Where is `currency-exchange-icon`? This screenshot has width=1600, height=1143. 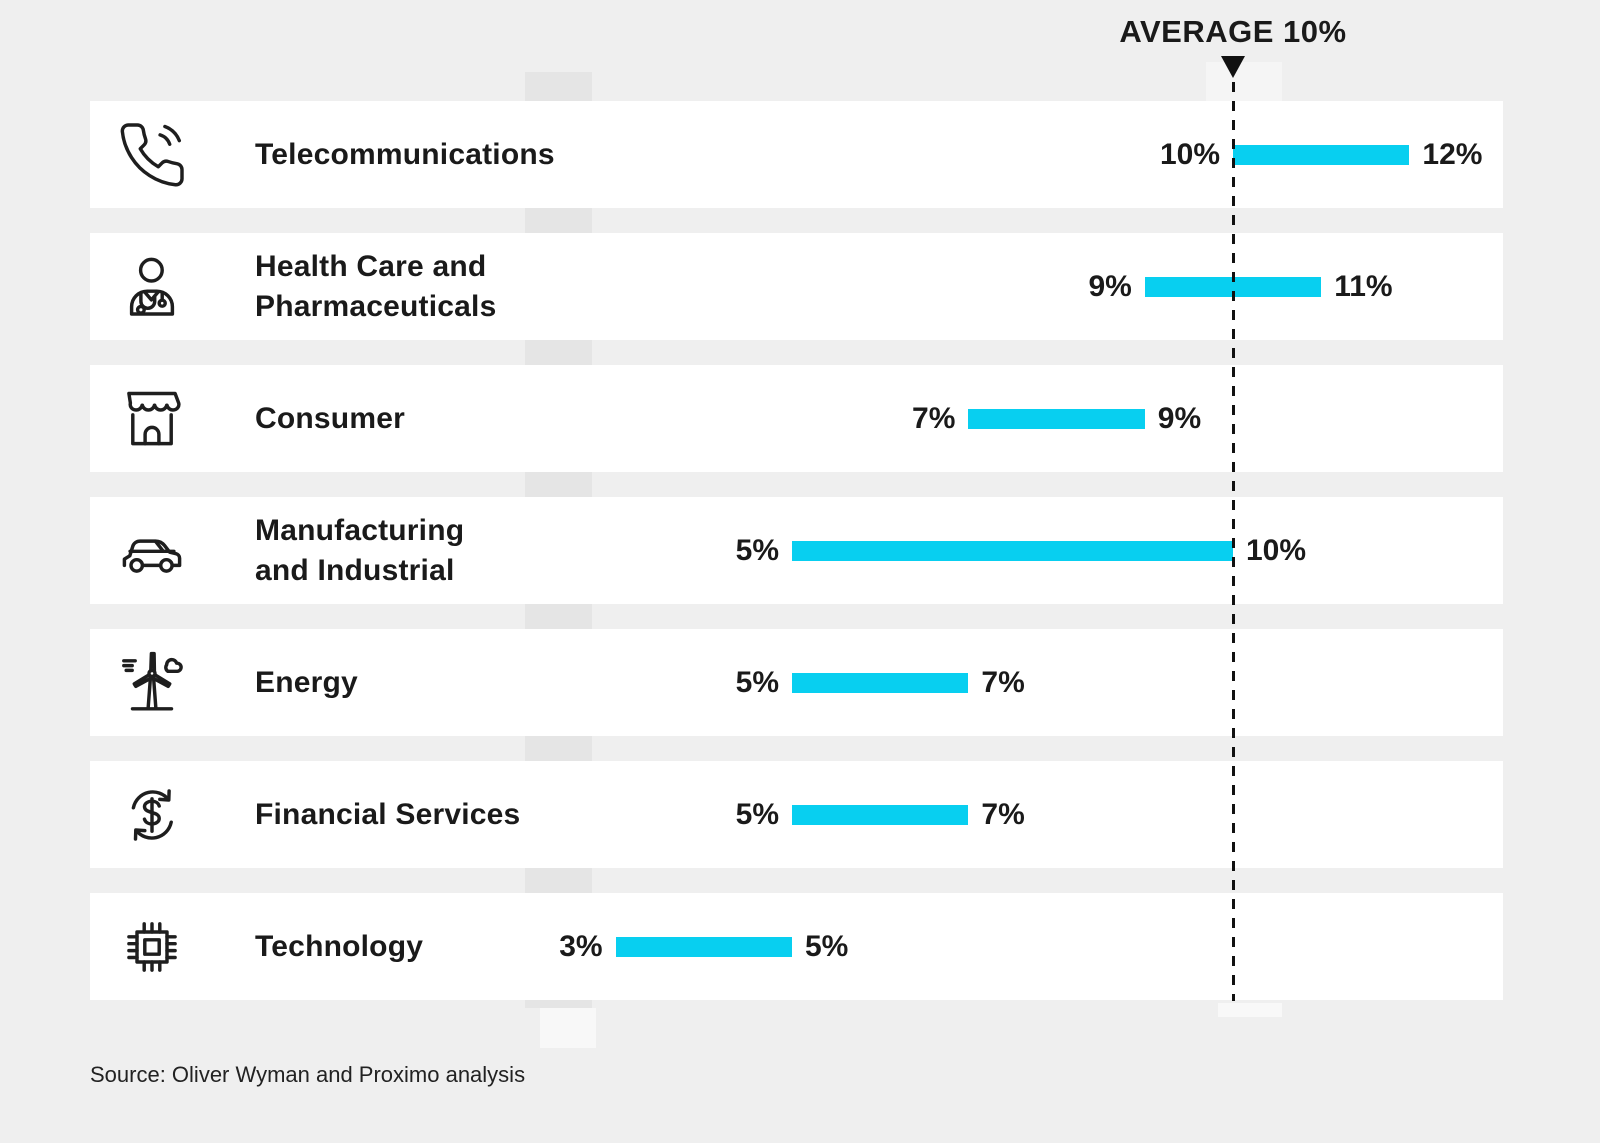
currency-exchange-icon is located at coordinates (172, 815).